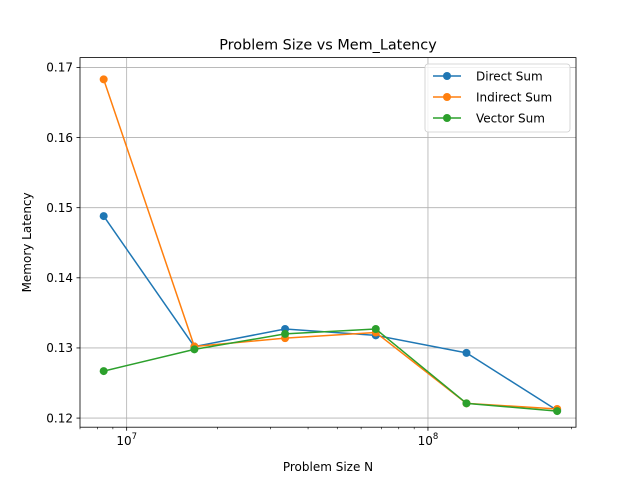  What do you see at coordinates (435, 437) in the screenshot?
I see `x-tick-exponent: 8` at bounding box center [435, 437].